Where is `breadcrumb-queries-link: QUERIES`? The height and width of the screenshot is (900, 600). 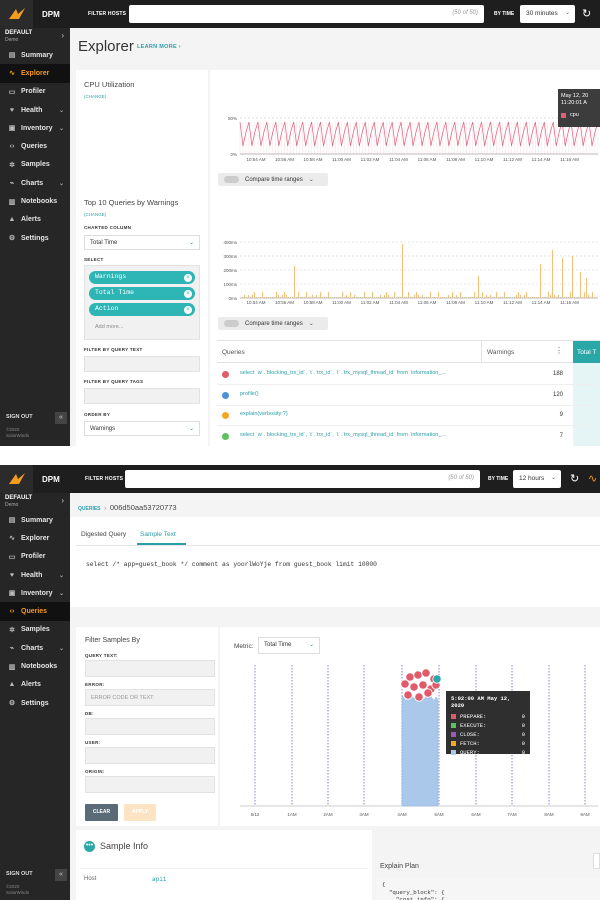
breadcrumb-queries-link: QUERIES is located at coordinates (89, 509).